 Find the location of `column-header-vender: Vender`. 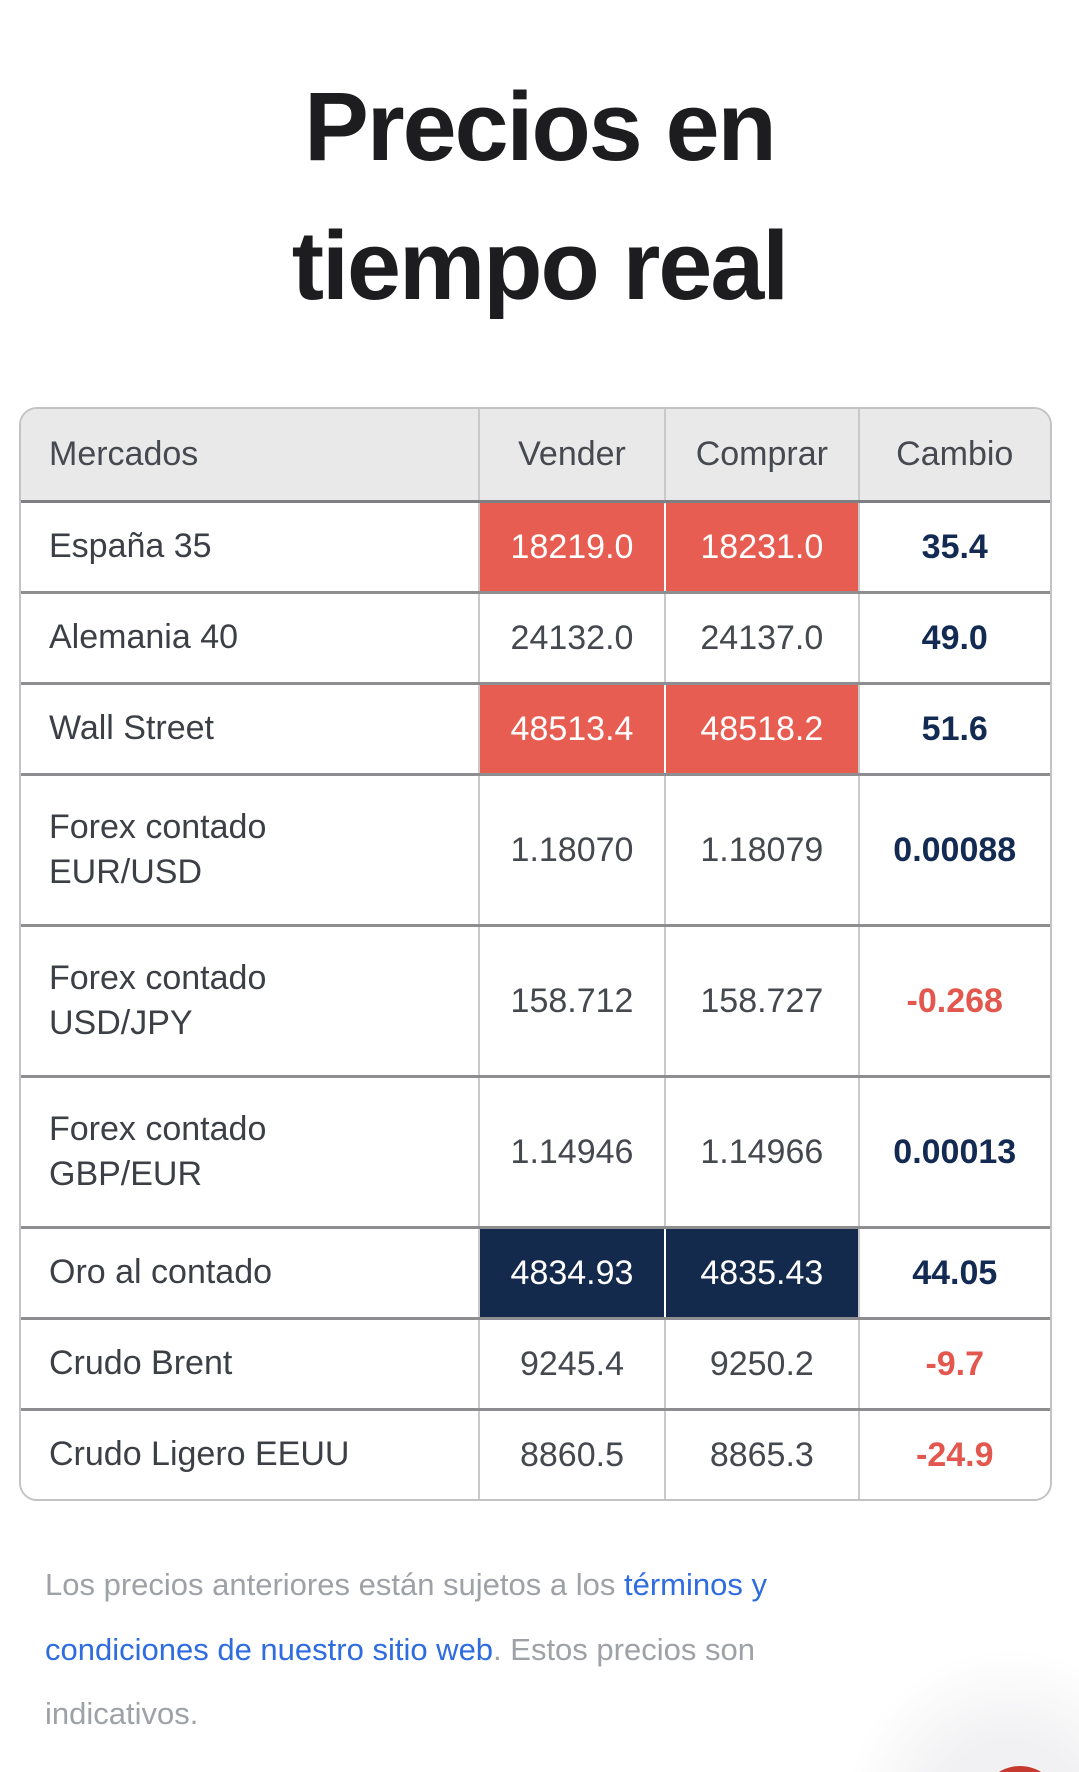

column-header-vender: Vender is located at coordinates (570, 455).